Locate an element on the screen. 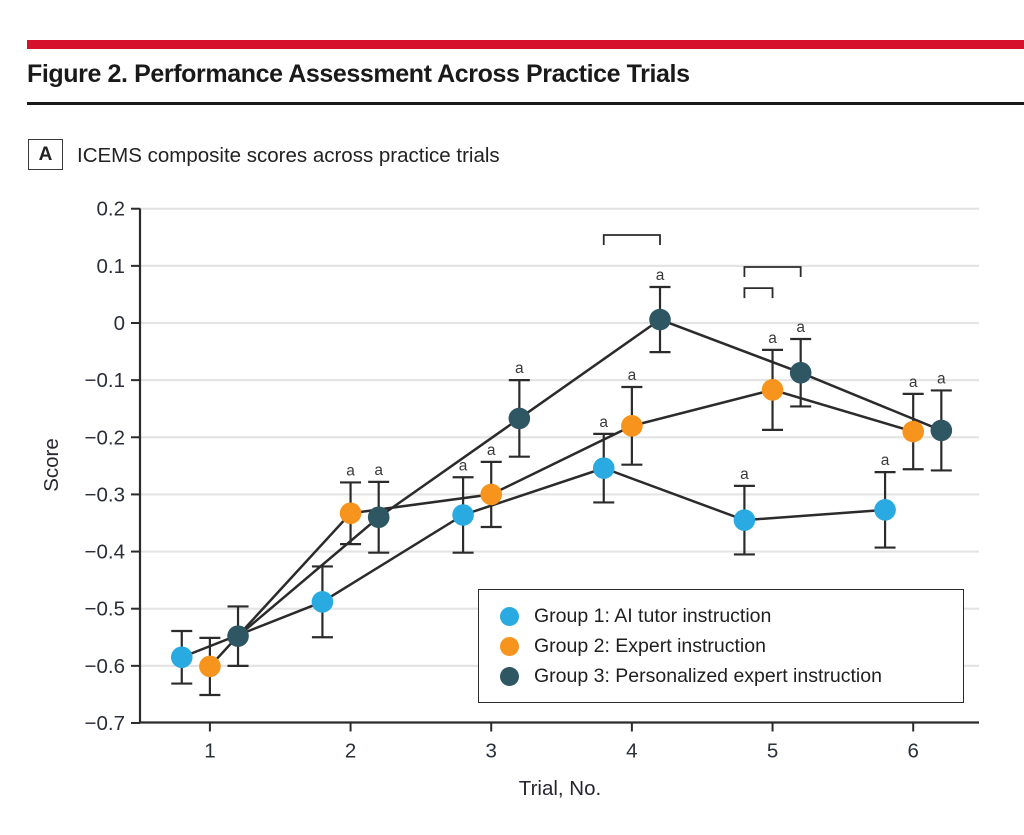  x-tick-label: 4 is located at coordinates (631, 751).